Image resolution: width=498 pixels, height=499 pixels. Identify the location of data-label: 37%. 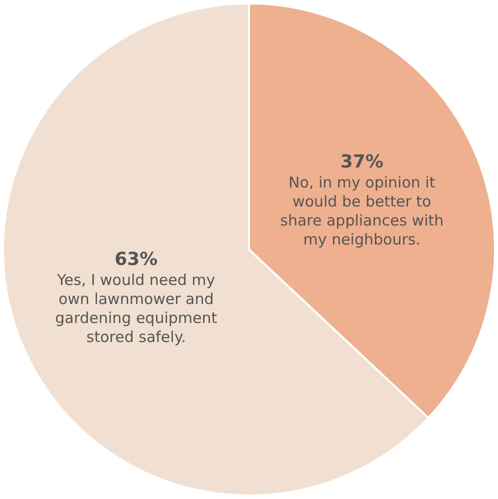
(362, 161).